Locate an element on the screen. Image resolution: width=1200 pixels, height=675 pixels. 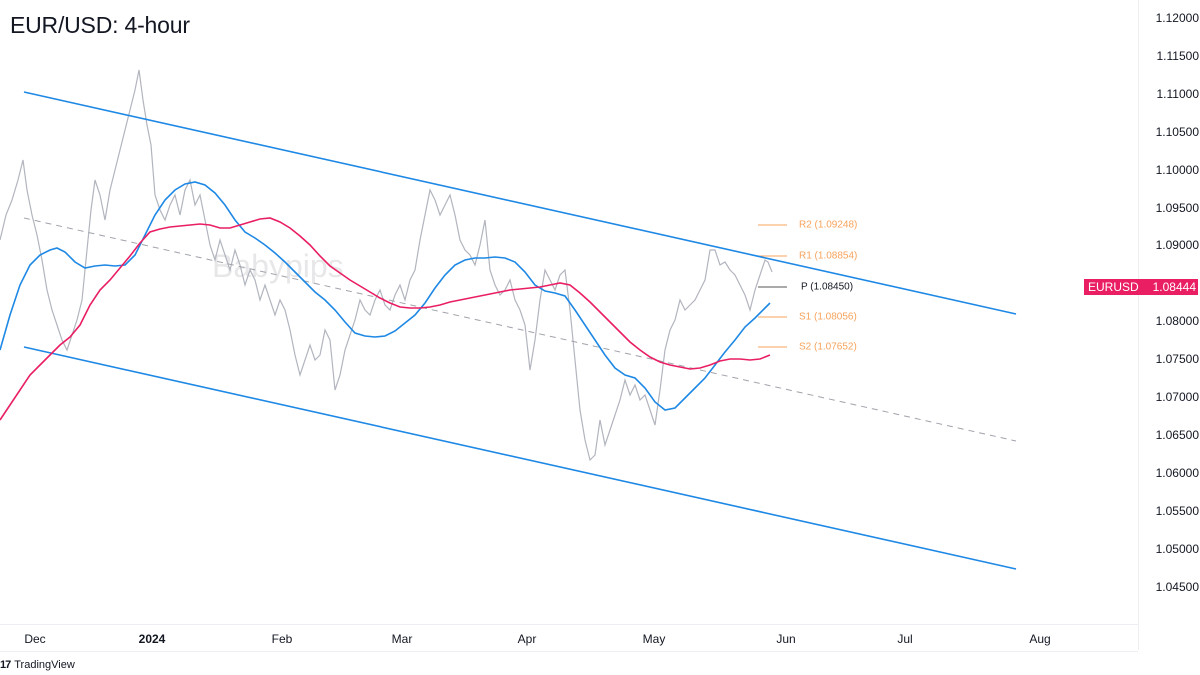
price-tick: 1.09500 is located at coordinates (1177, 208).